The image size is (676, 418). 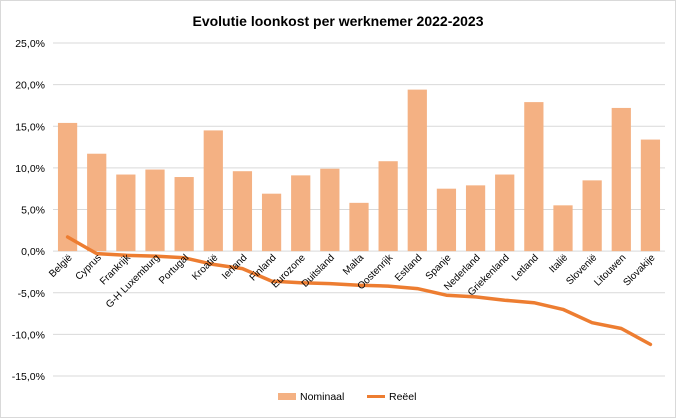 I want to click on x-tick-label: Kroatië, so click(x=205, y=267).